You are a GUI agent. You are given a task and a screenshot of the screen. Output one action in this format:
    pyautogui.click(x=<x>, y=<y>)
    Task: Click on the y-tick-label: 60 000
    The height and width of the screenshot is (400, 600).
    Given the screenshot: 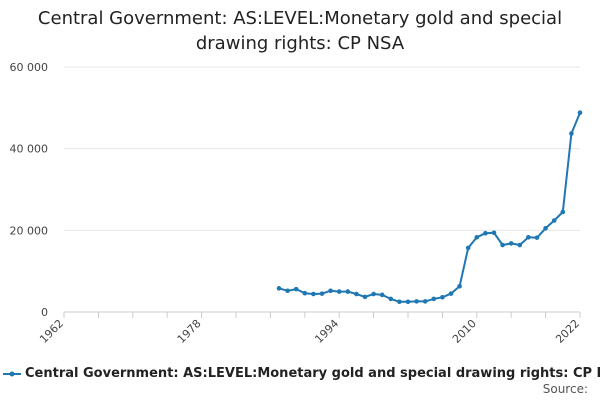 What is the action you would take?
    pyautogui.click(x=29, y=67)
    